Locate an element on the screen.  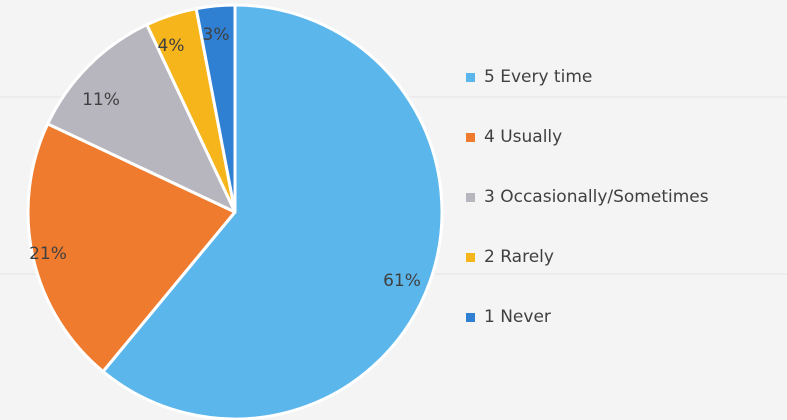
slice-data-label: 11% is located at coordinates (101, 100).